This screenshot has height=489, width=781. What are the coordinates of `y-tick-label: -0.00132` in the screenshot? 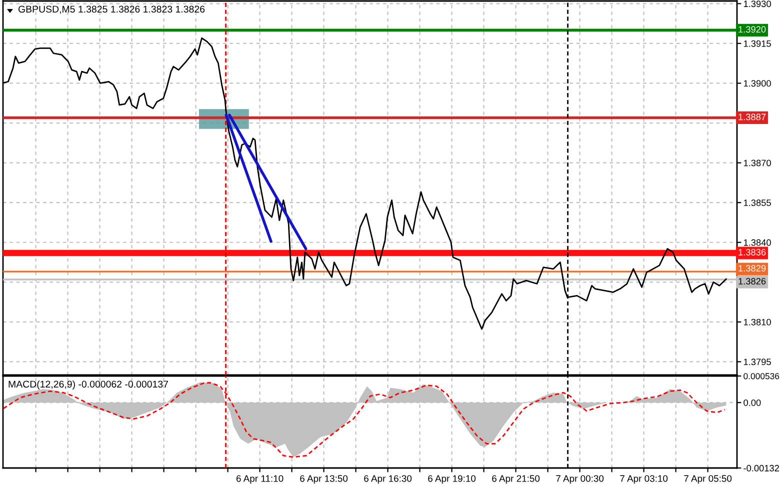 It's located at (761, 468).